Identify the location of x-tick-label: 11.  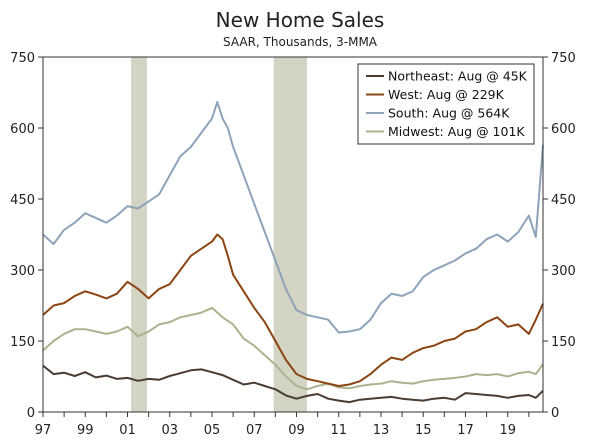
(338, 430).